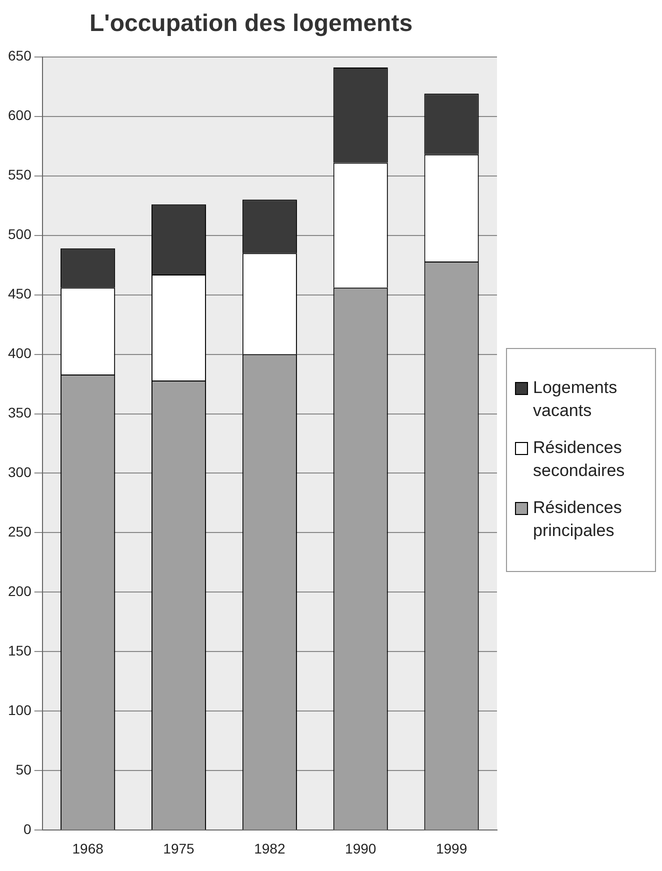  What do you see at coordinates (452, 848) in the screenshot?
I see `x-tick-label: 1999` at bounding box center [452, 848].